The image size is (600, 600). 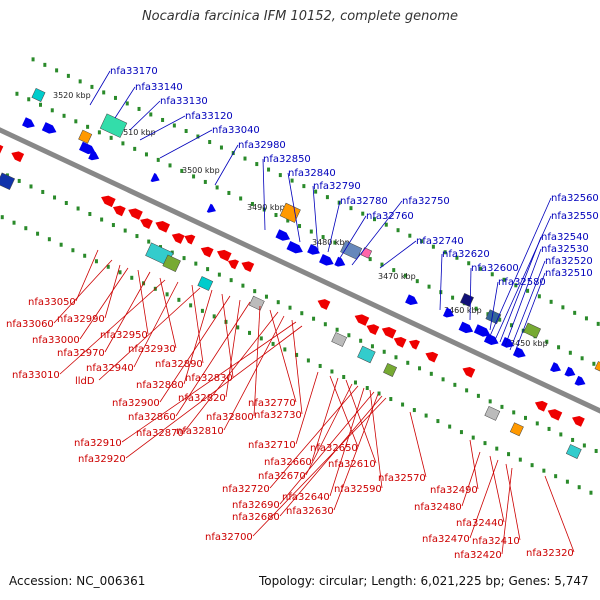 What do you see at coordinates (334, 448) in the screenshot?
I see `reverse-gene-label: nfa32650` at bounding box center [334, 448].